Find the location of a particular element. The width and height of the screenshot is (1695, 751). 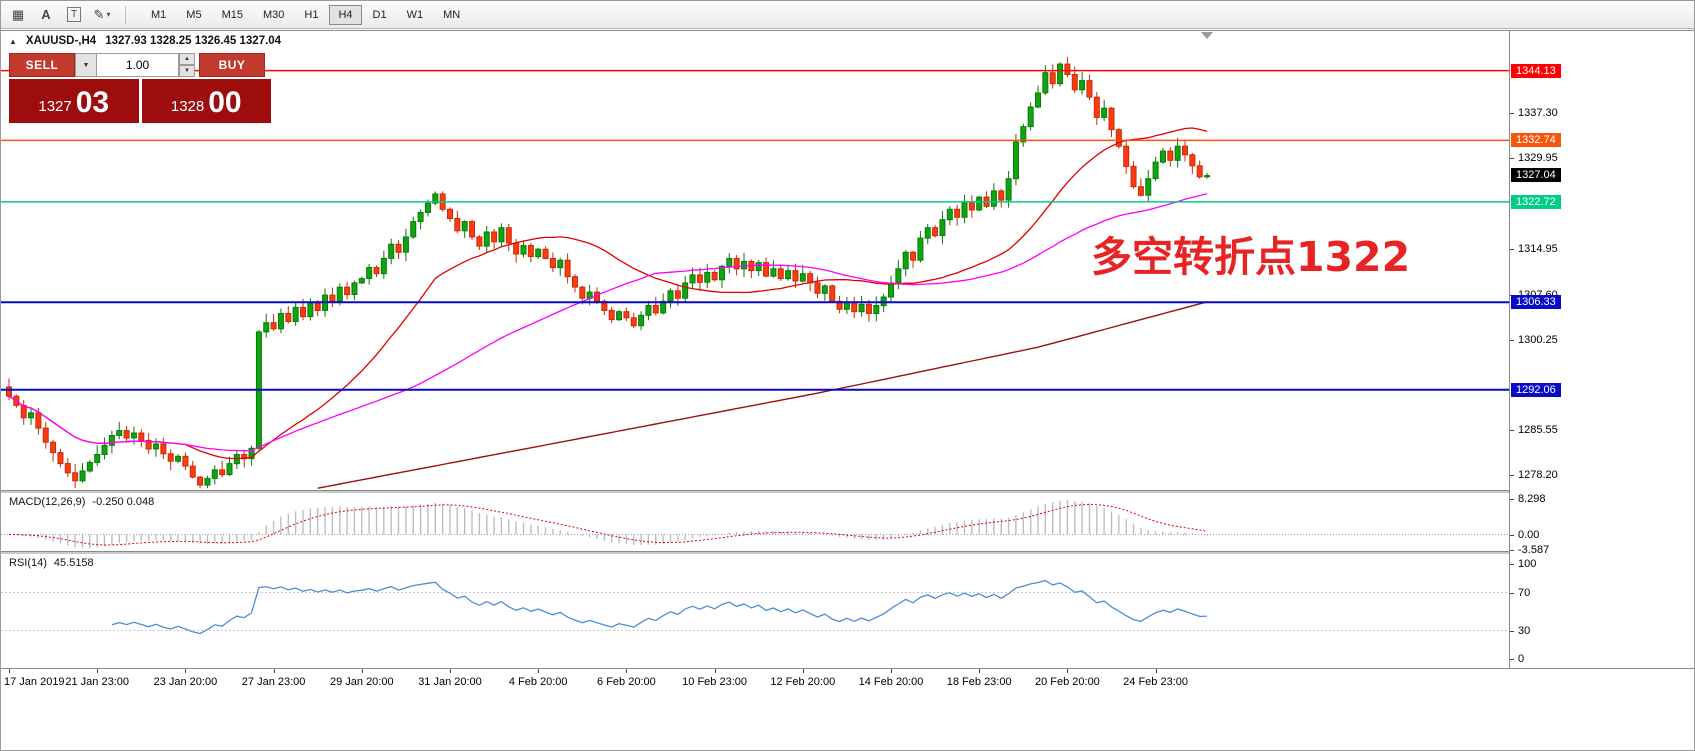

timeframe-m5: M5 is located at coordinates (193, 15).